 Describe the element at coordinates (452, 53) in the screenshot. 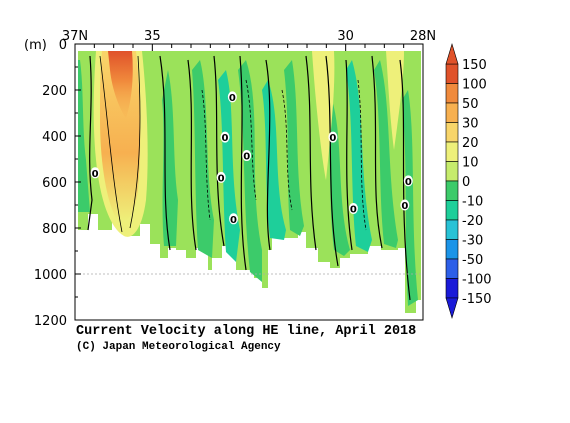

I see `colorbar-top-arrow` at that location.